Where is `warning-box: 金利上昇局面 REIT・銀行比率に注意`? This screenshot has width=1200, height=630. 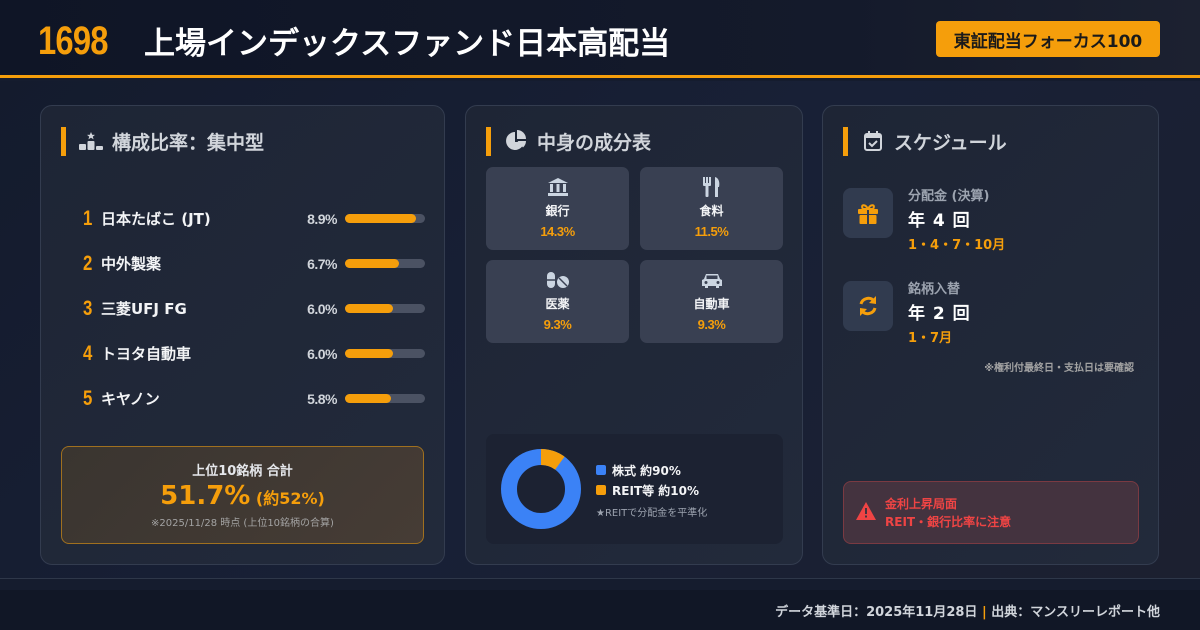
warning-box: 金利上昇局面 REIT・銀行比率に注意 is located at coordinates (991, 512).